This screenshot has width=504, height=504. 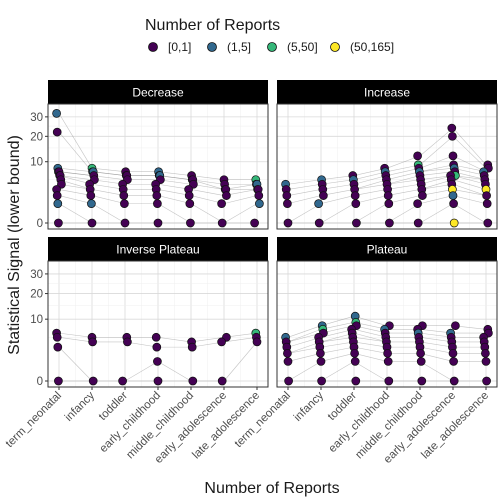 What do you see at coordinates (212, 25) in the screenshot?
I see `legend-title: Number of Reports` at bounding box center [212, 25].